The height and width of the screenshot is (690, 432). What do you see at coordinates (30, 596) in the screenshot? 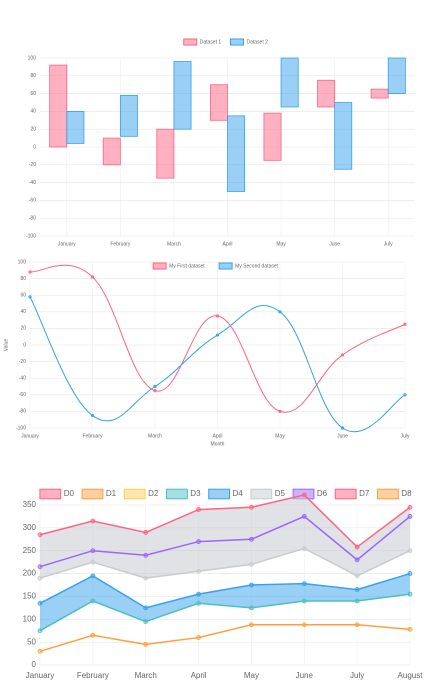
I see `y-tick-label: 150` at bounding box center [30, 596].